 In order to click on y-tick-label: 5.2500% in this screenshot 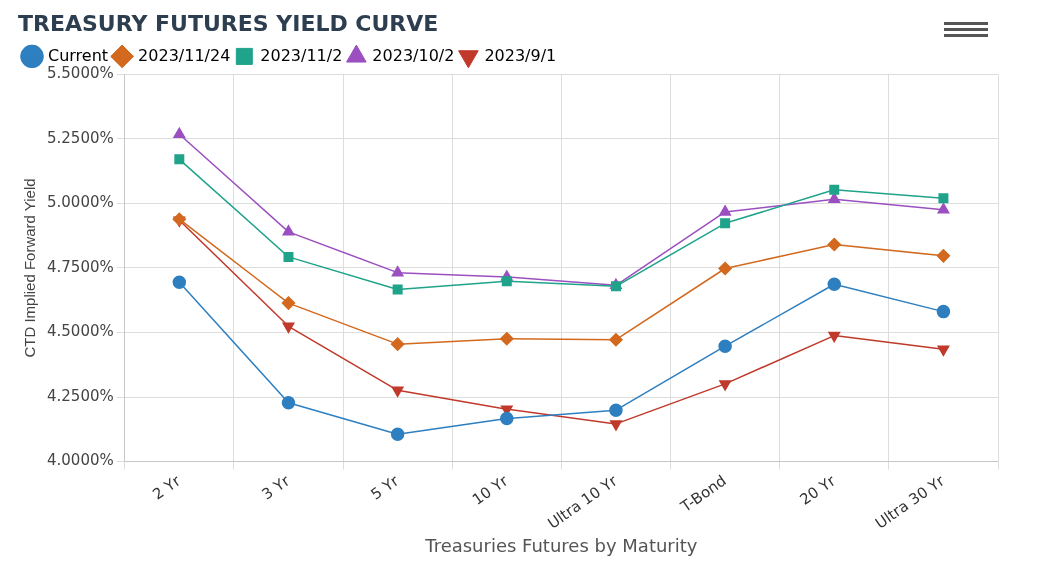, I will do `click(80, 137)`.